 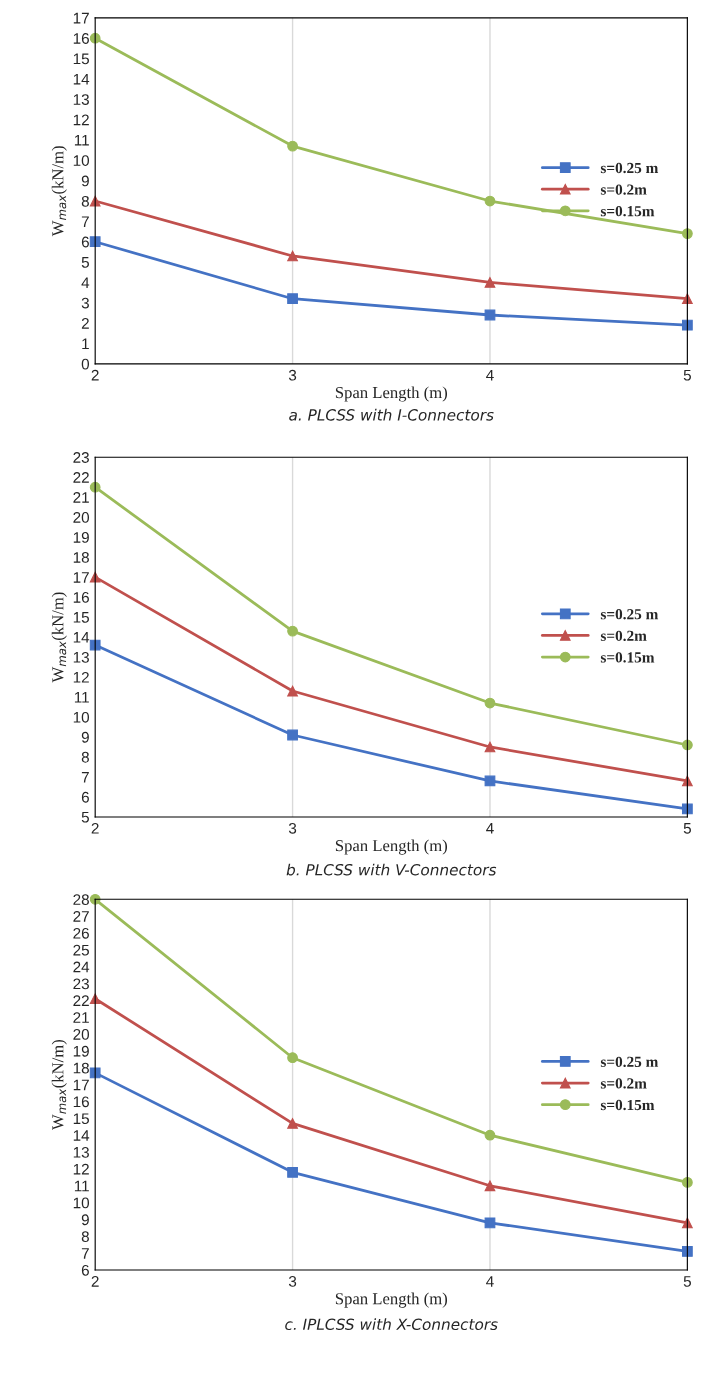 What do you see at coordinates (81, 916) in the screenshot?
I see `y-tick-label: 27` at bounding box center [81, 916].